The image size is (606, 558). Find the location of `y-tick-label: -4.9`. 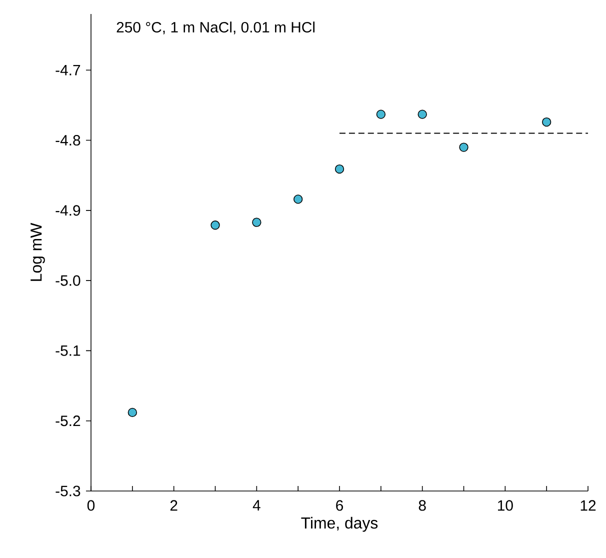

y-tick-label: -4.9 is located at coordinates (68, 210).